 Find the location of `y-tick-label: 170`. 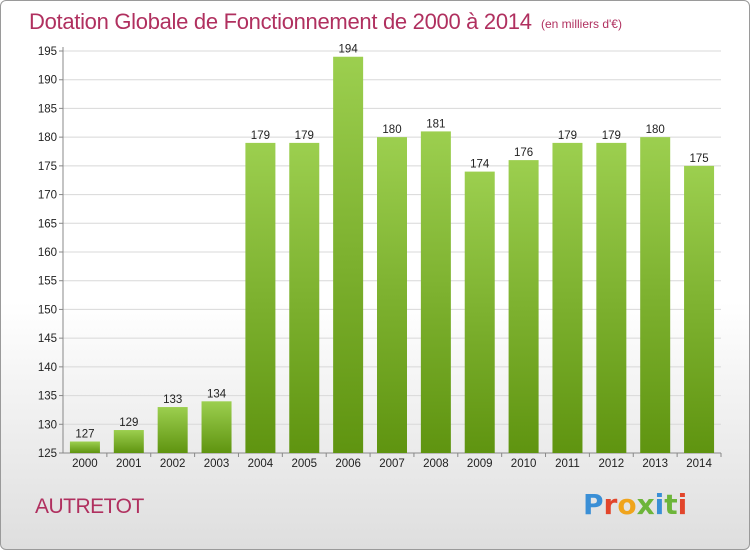

y-tick-label: 170 is located at coordinates (47, 196).